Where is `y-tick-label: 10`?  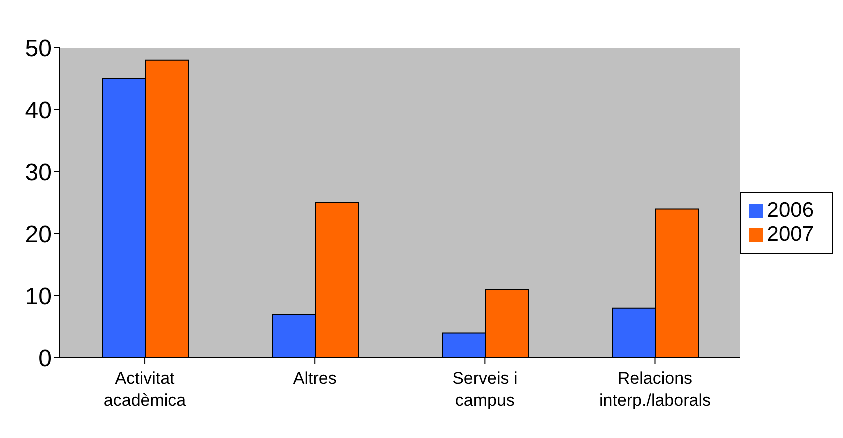 y-tick-label: 10 is located at coordinates (38, 297).